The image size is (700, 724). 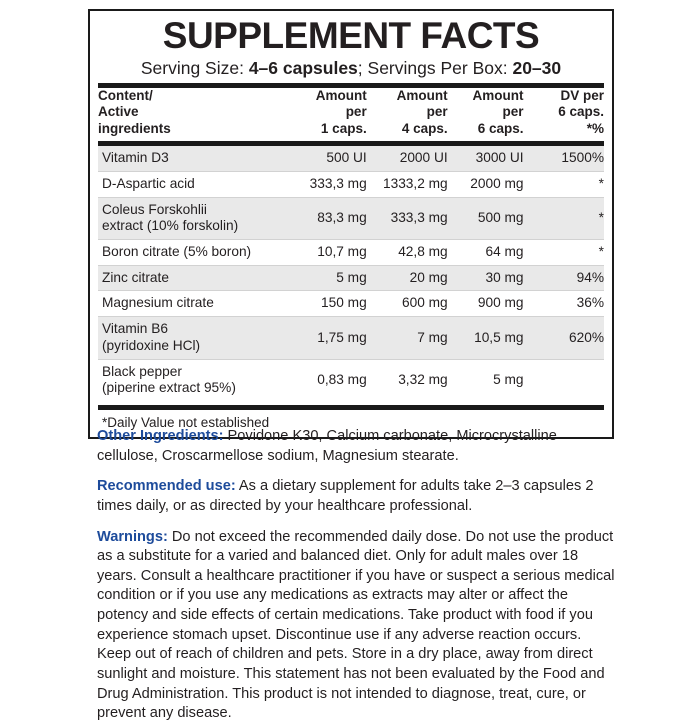 What do you see at coordinates (564, 304) in the screenshot?
I see `daily-value-cell: 36%` at bounding box center [564, 304].